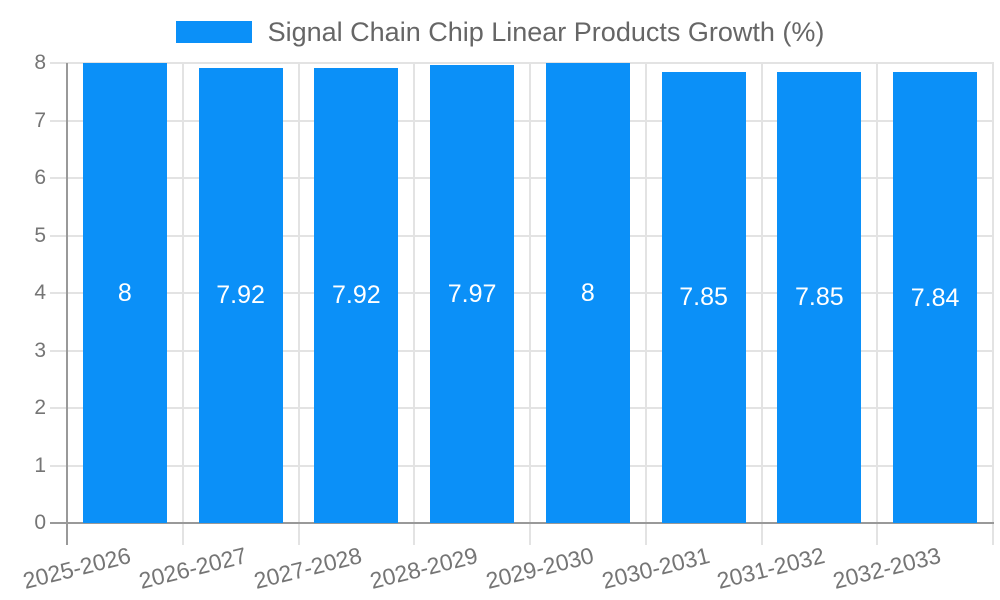 This screenshot has height=600, width=1000. I want to click on bar-2027-2028, so click(356, 295).